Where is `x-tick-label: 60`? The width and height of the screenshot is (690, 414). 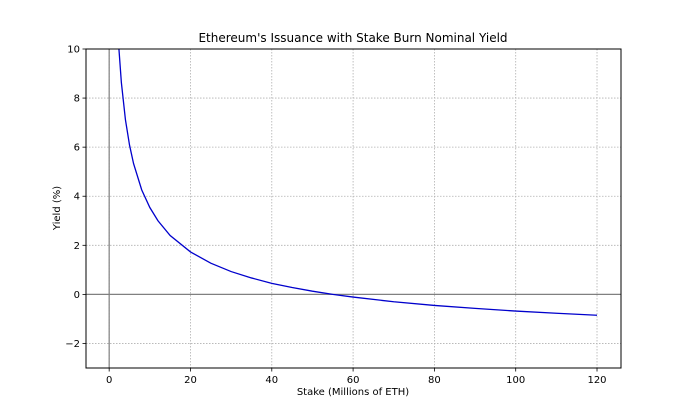
x-tick-label: 60 is located at coordinates (353, 380).